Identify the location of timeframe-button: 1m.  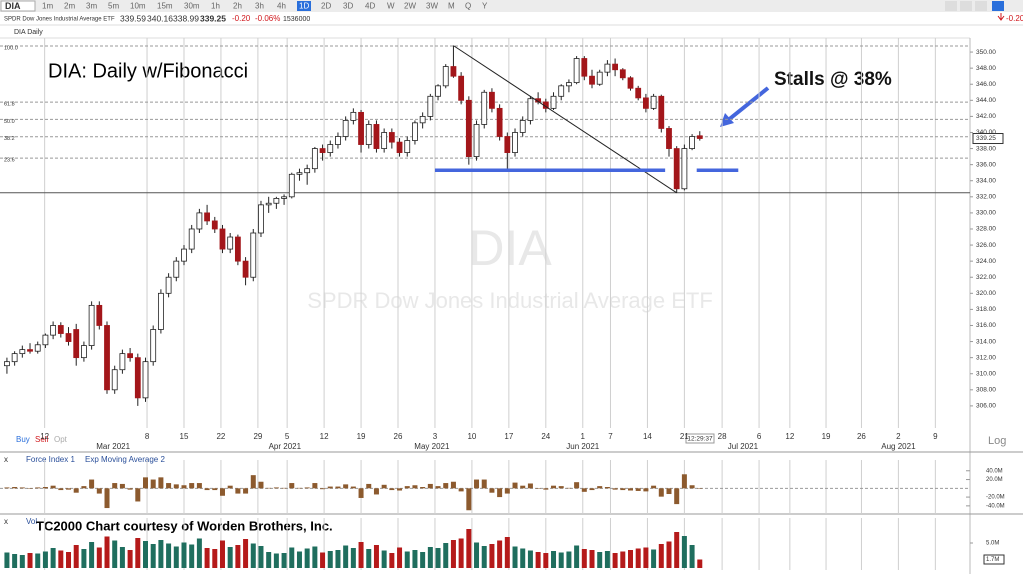
(47, 6).